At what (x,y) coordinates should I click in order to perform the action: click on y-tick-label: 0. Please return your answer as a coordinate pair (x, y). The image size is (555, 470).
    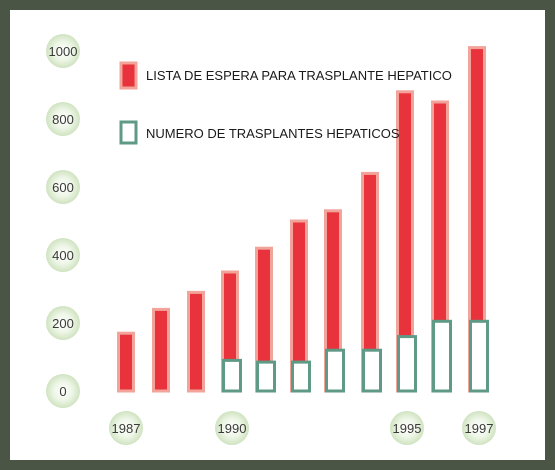
    Looking at the image, I should click on (62, 391).